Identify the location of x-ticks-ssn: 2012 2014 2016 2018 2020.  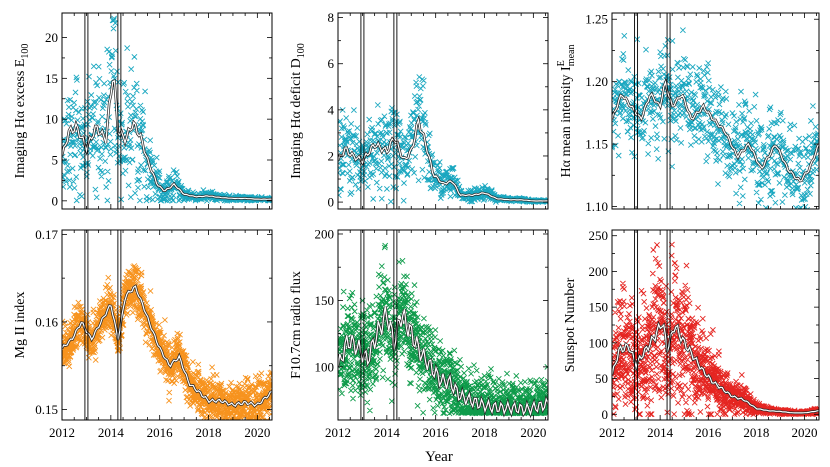
(708, 335).